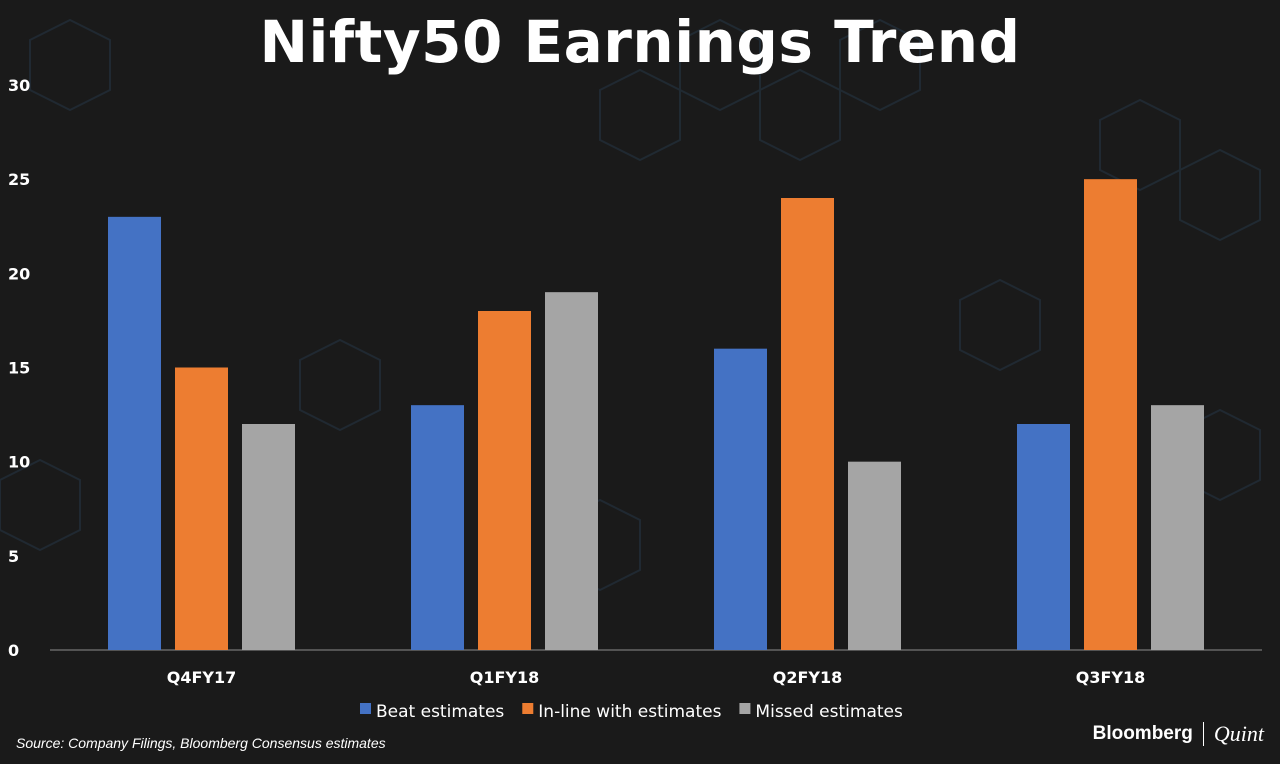  I want to click on brand-logo: Bloomberg Quint, so click(1178, 734).